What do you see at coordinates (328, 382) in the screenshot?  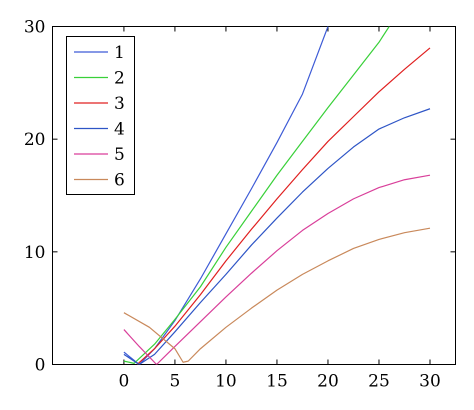 I see `x-tick-label: 20` at bounding box center [328, 382].